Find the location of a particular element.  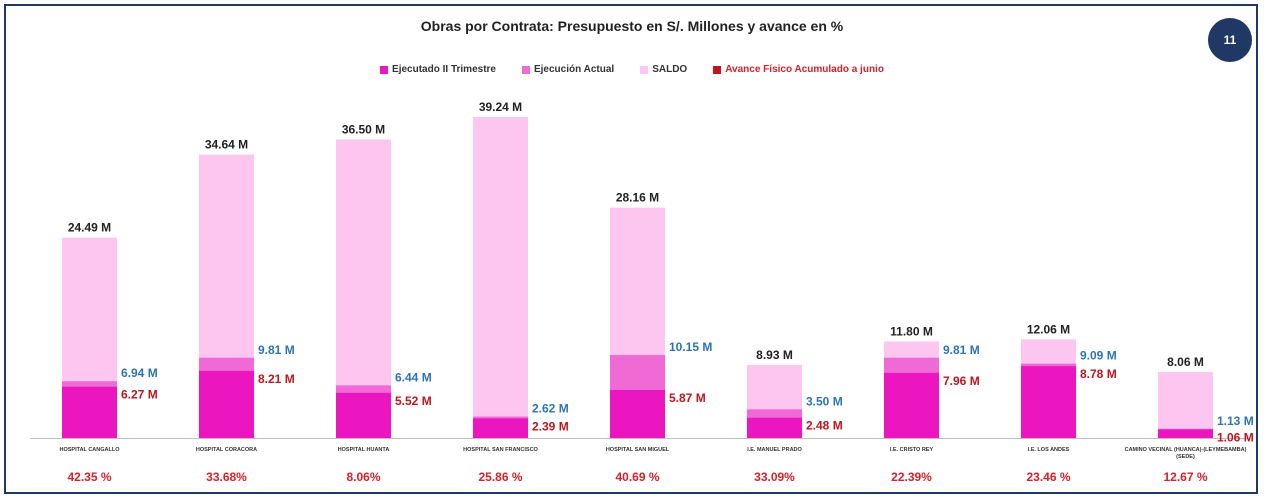

total-label: 28.16 M is located at coordinates (637, 198).